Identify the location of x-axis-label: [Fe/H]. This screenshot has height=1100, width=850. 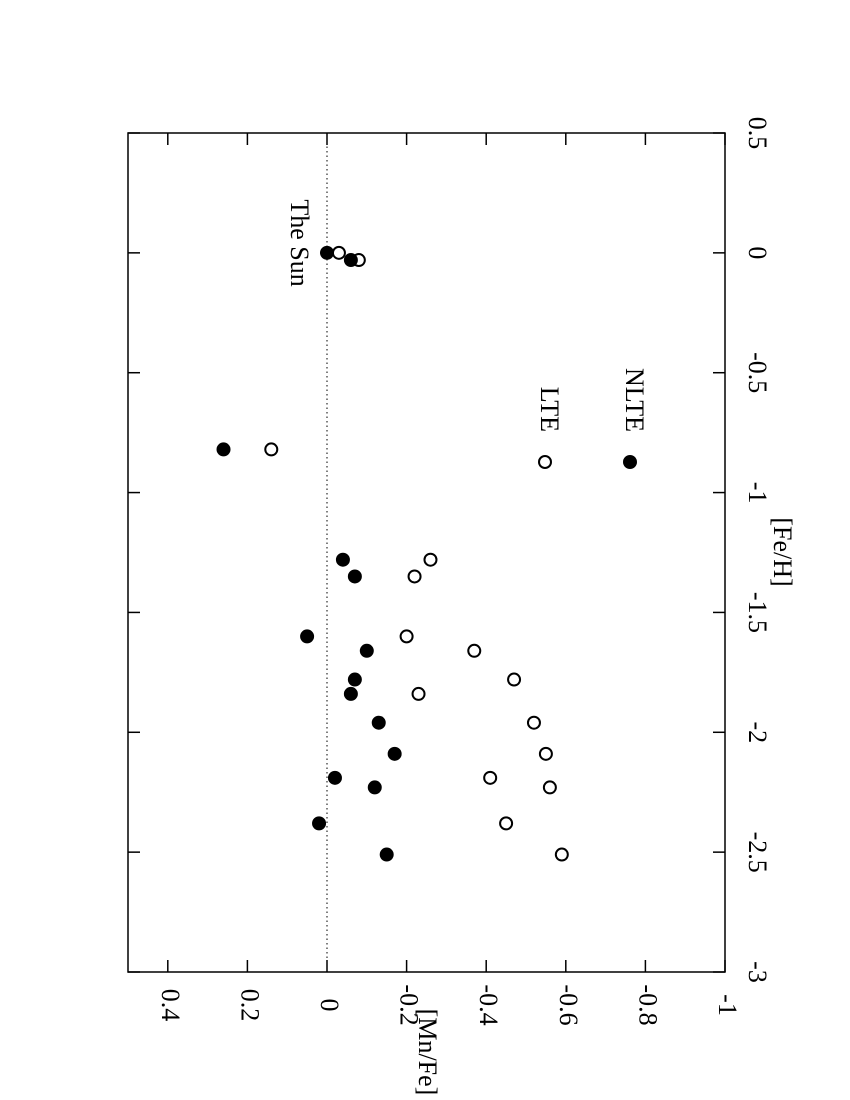
(782, 551).